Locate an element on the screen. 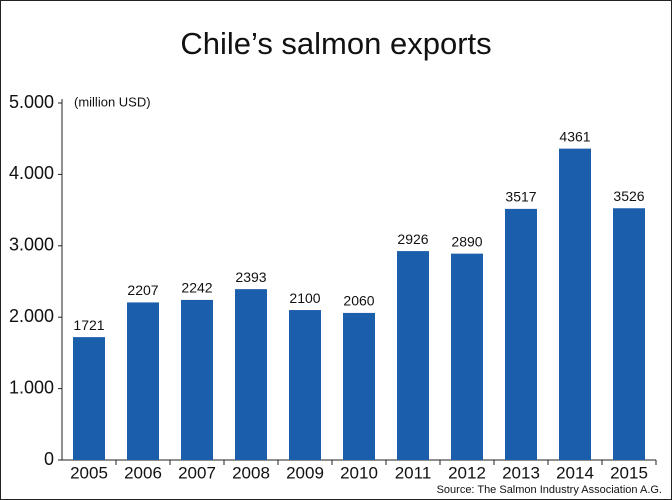  value-label: 2060 is located at coordinates (358, 301).